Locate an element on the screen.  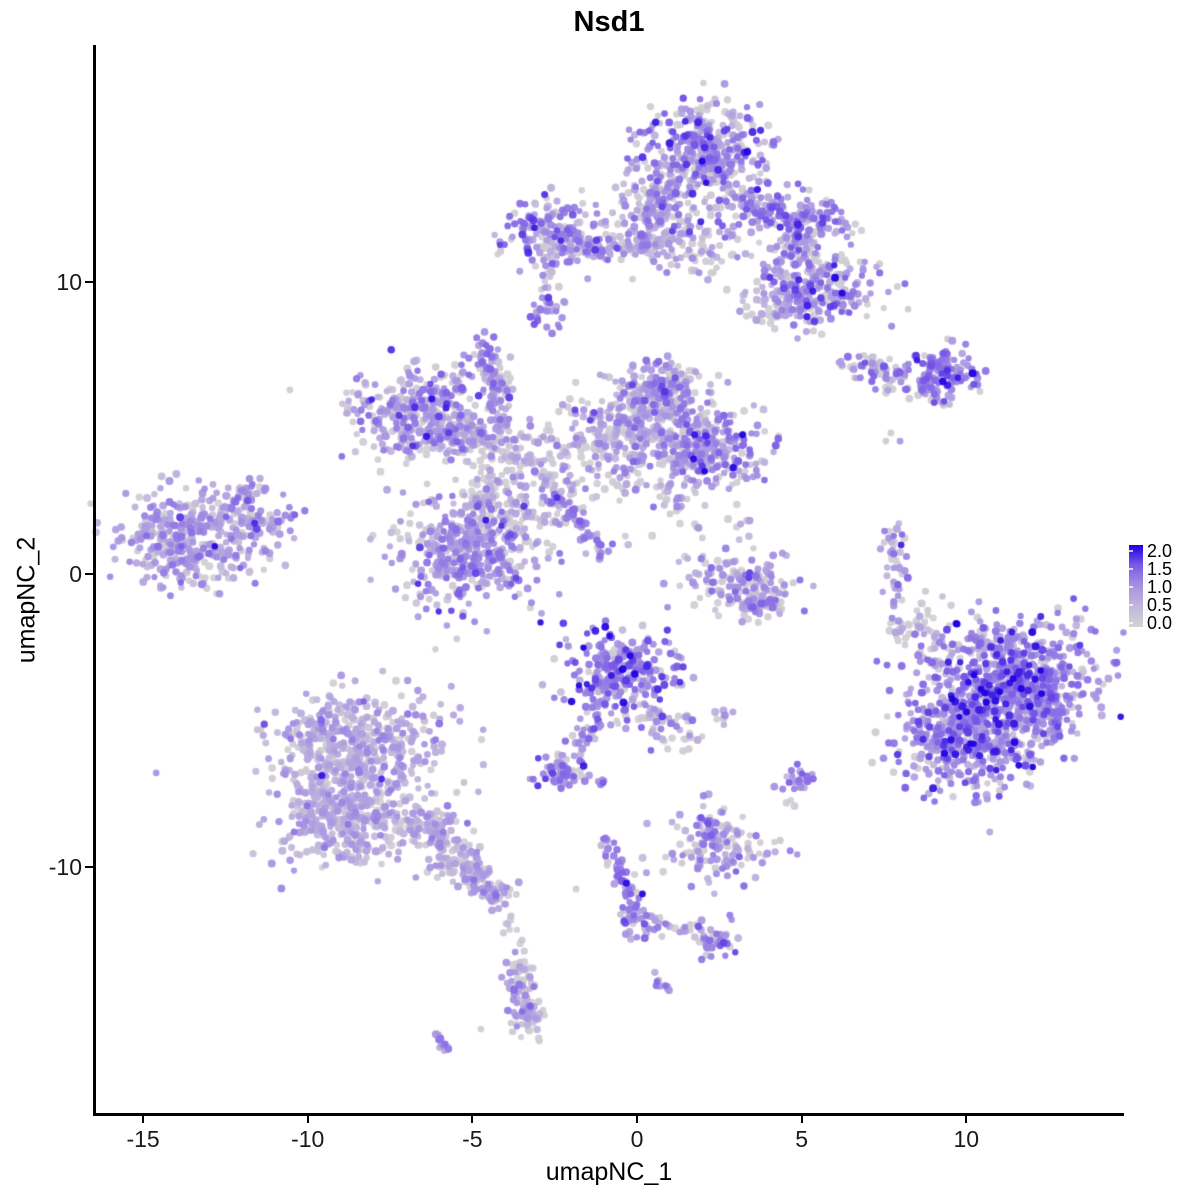
y-tick-label: 0 is located at coordinates (75, 574).